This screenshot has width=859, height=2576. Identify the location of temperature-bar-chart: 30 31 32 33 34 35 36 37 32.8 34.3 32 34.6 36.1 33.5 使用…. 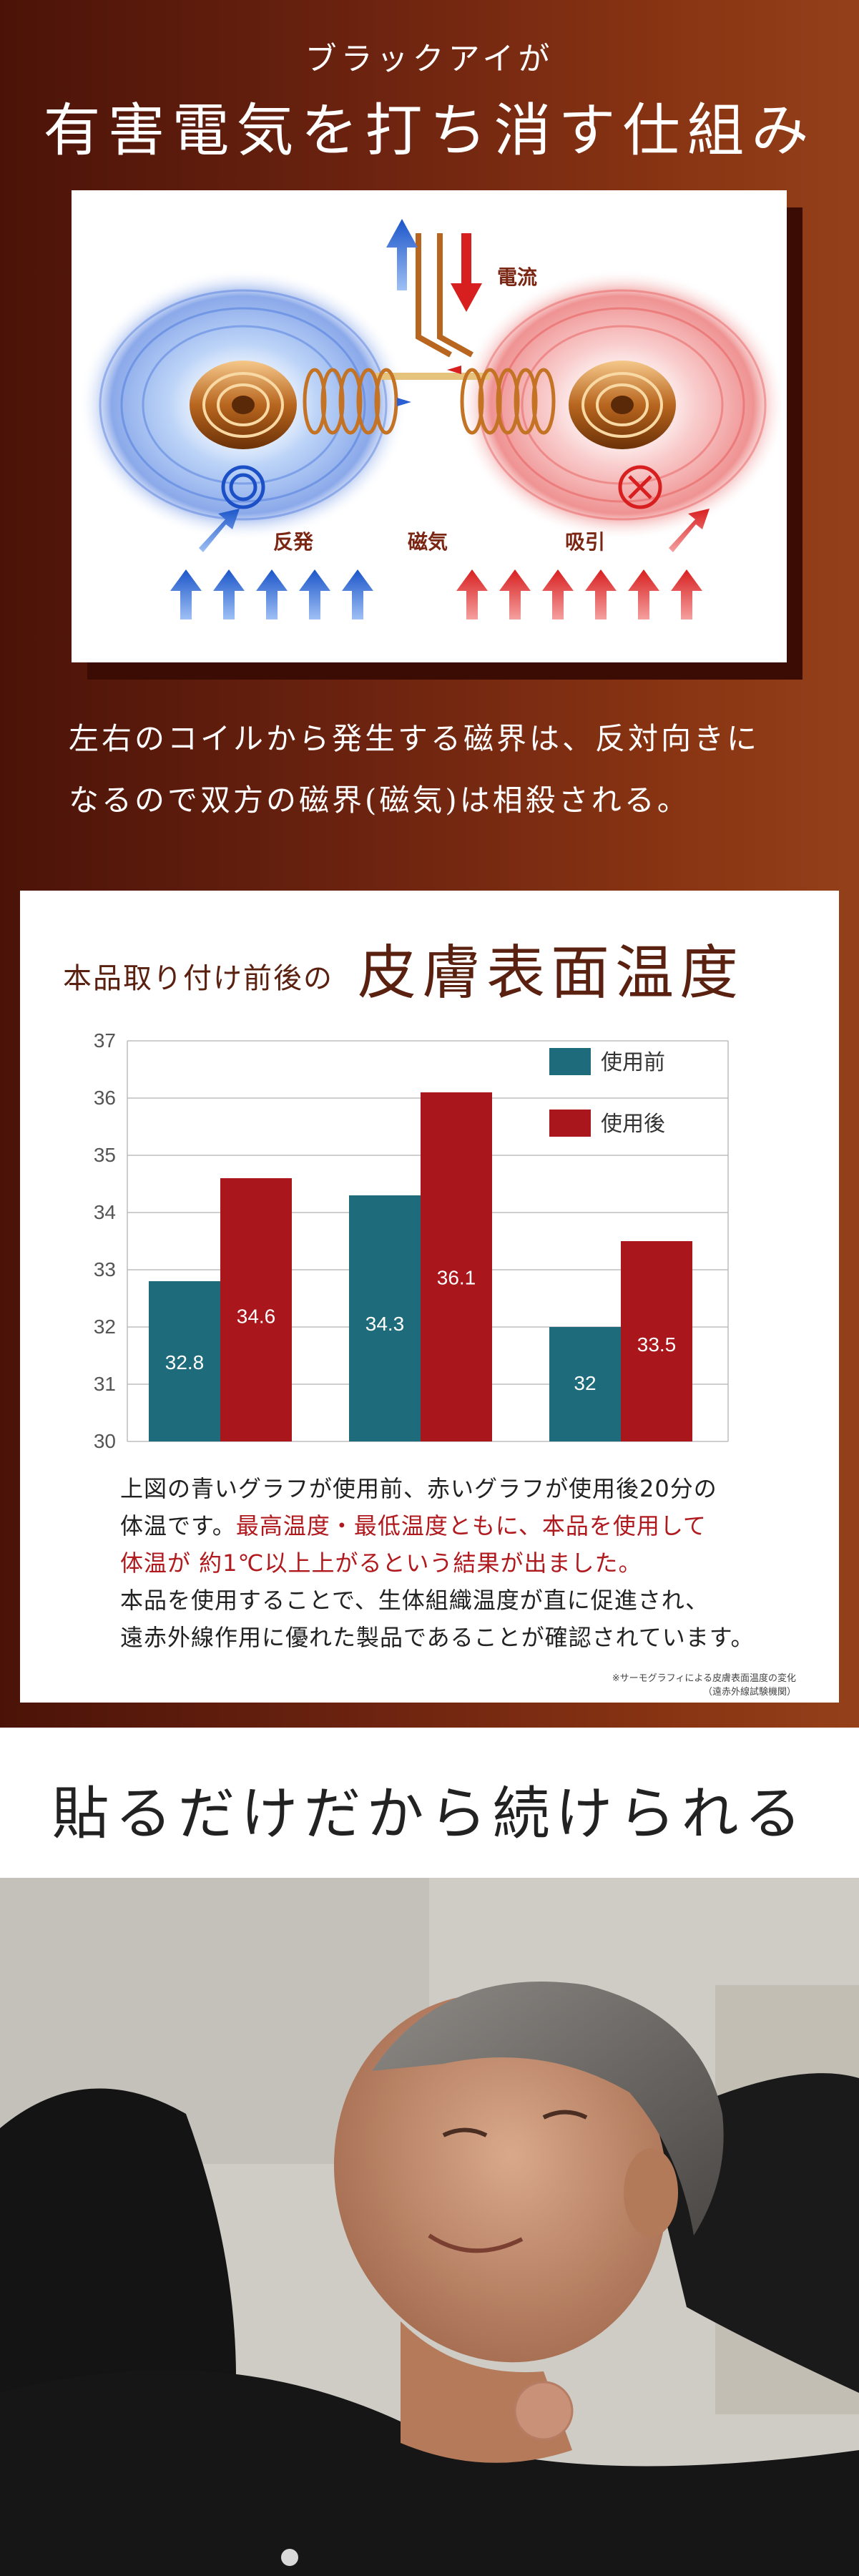
(411, 1240).